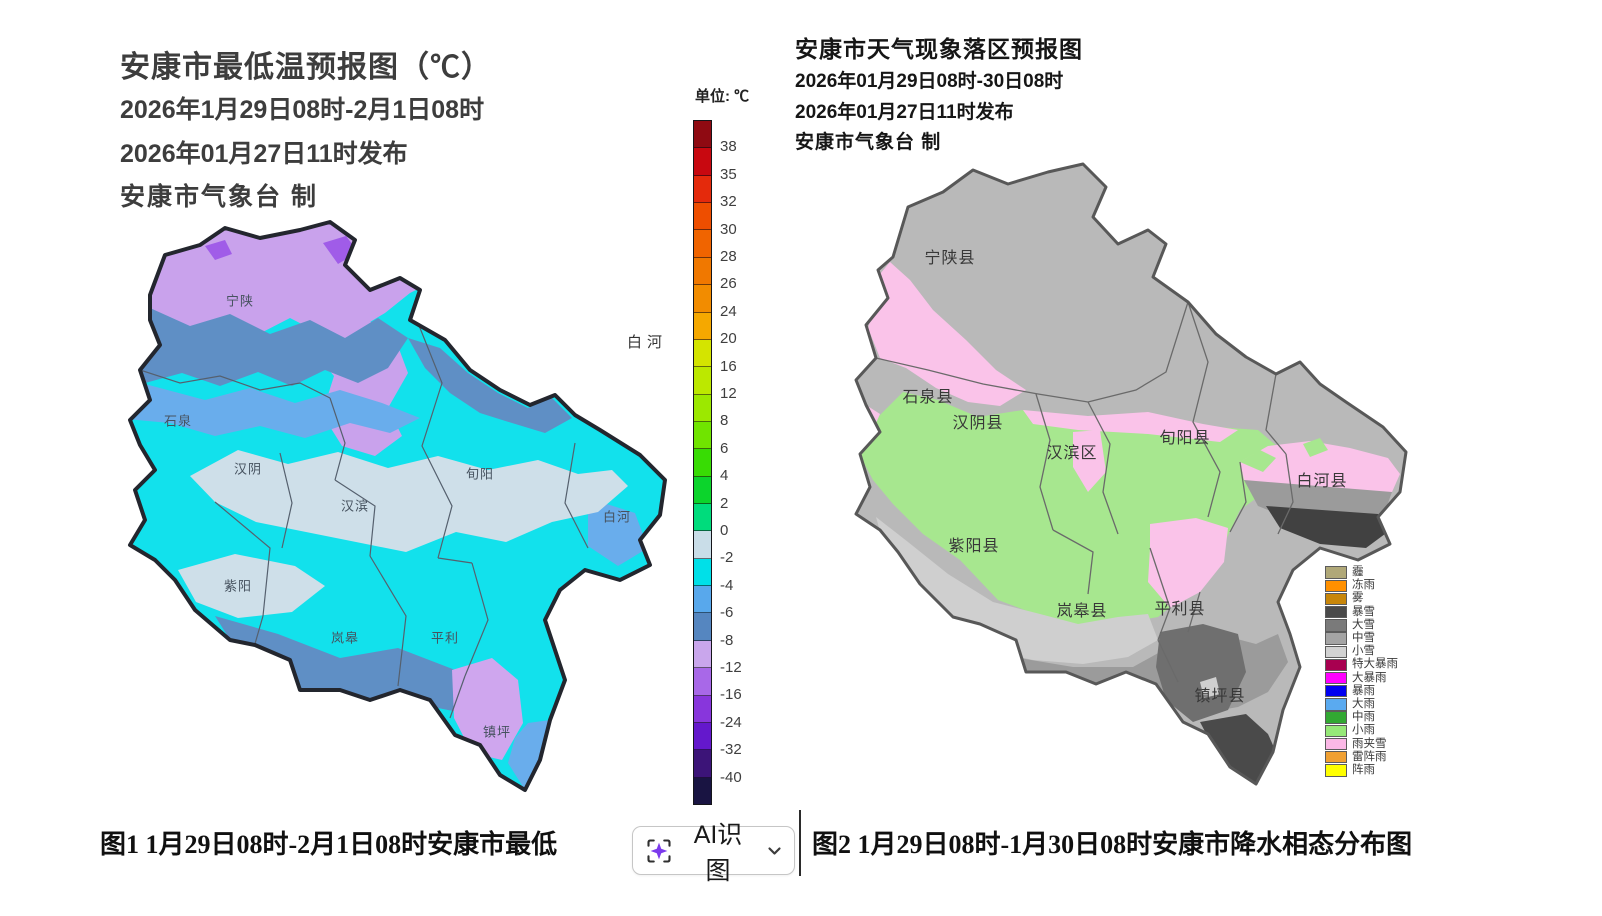 The image size is (1602, 916). What do you see at coordinates (718, 852) in the screenshot?
I see `ai-button-label: AI识图` at bounding box center [718, 852].